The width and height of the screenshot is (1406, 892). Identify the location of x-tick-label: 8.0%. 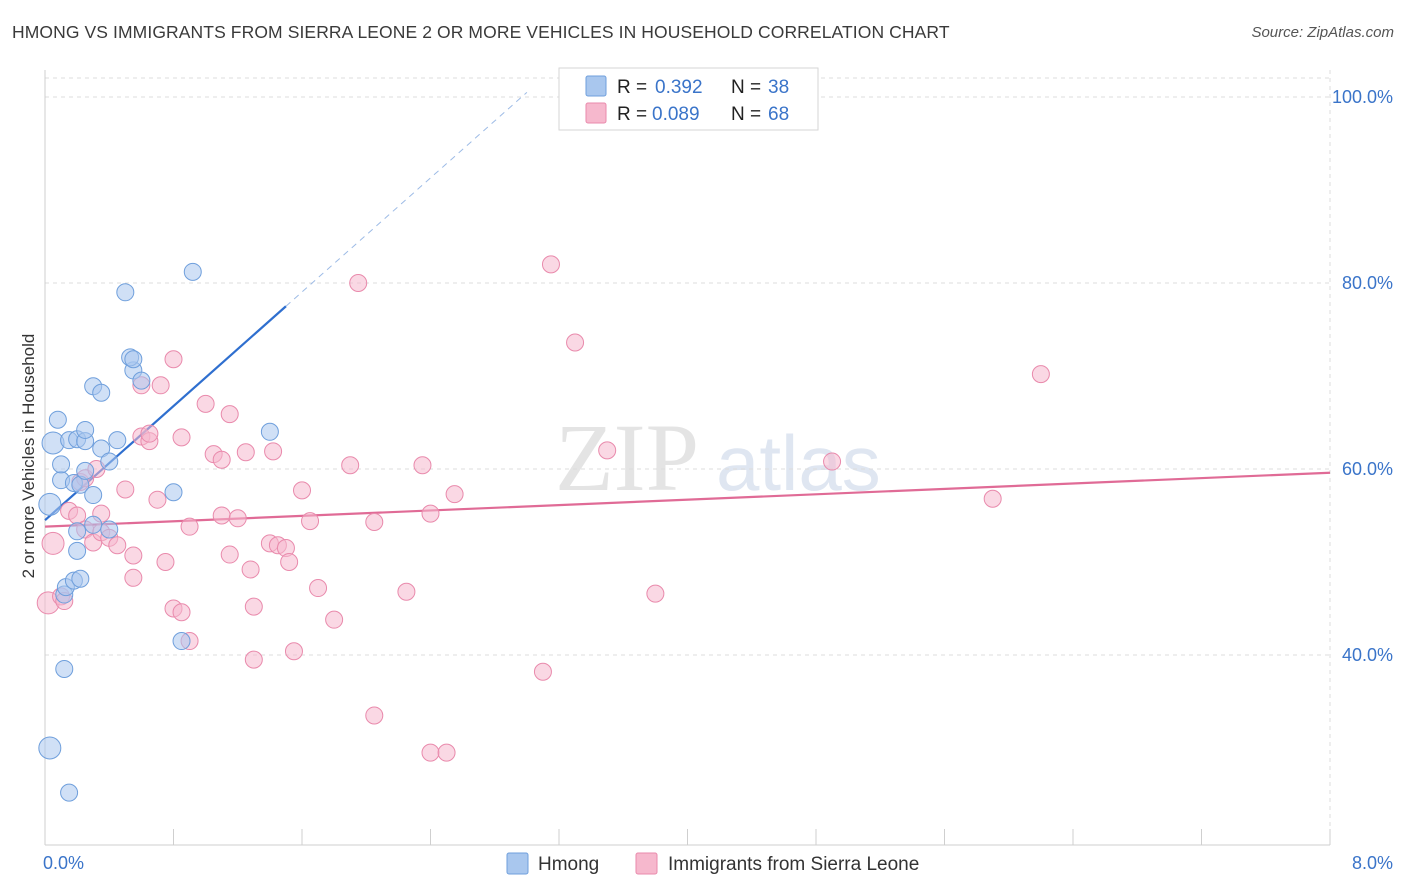
(1372, 863).